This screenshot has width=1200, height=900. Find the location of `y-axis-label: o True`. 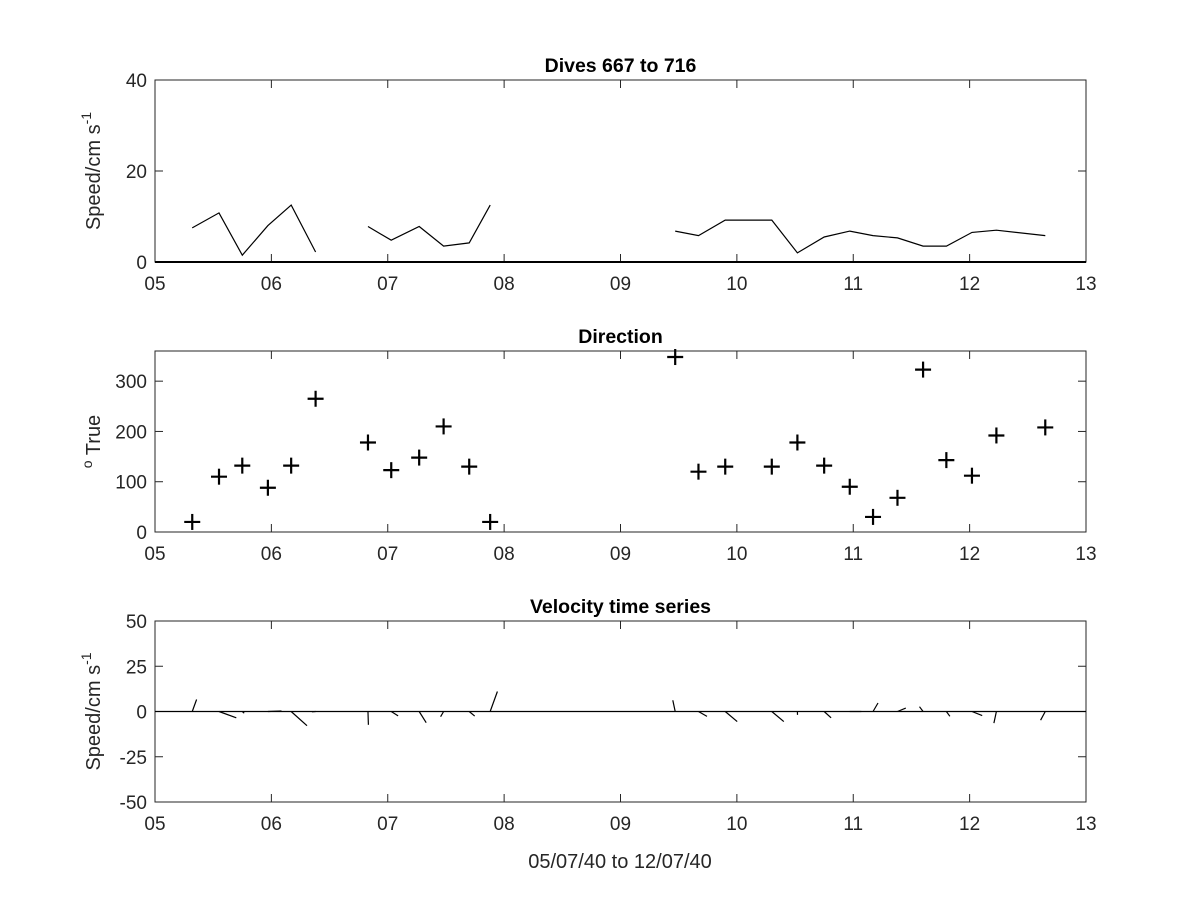

y-axis-label: o True is located at coordinates (92, 441).